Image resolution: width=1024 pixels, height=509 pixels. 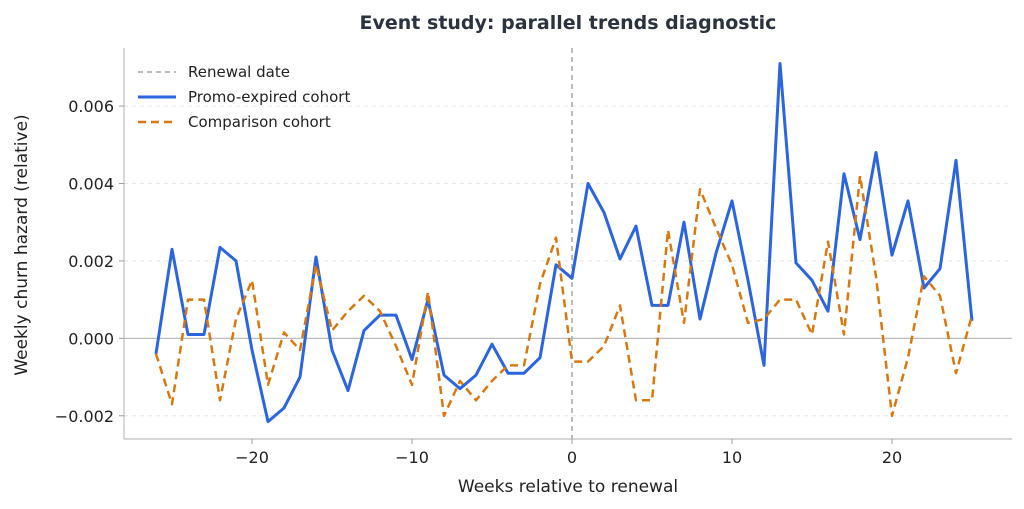 What do you see at coordinates (91, 106) in the screenshot?
I see `y-tick-label: 0.006` at bounding box center [91, 106].